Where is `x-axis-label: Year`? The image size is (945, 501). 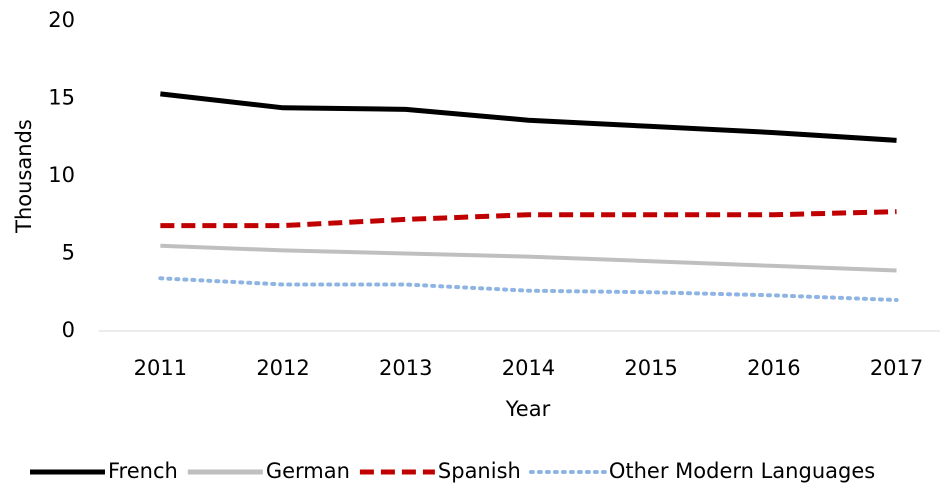 x-axis-label: Year is located at coordinates (528, 409).